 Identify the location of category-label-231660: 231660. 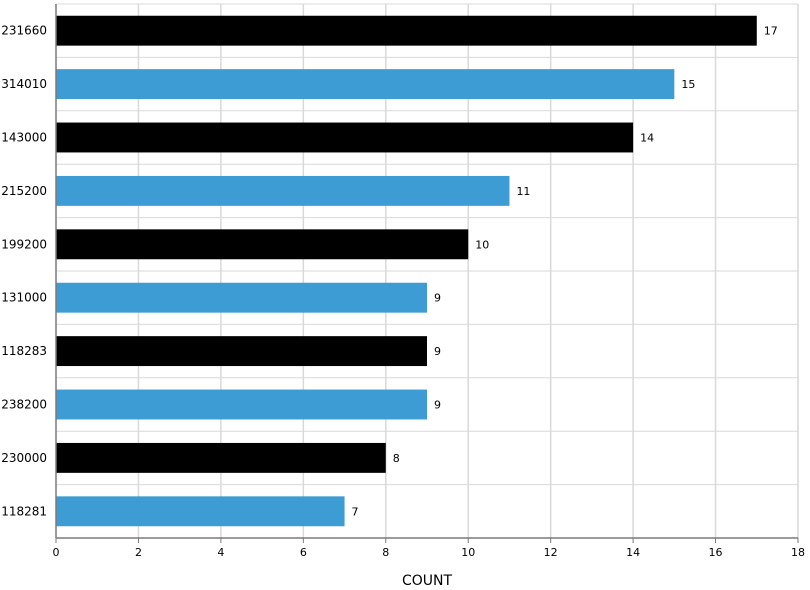
(24, 31).